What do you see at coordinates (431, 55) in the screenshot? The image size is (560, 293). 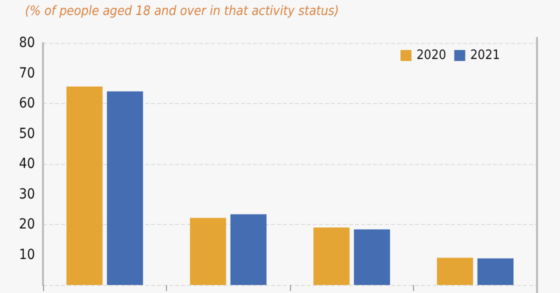 I see `legend-label: 2020` at bounding box center [431, 55].